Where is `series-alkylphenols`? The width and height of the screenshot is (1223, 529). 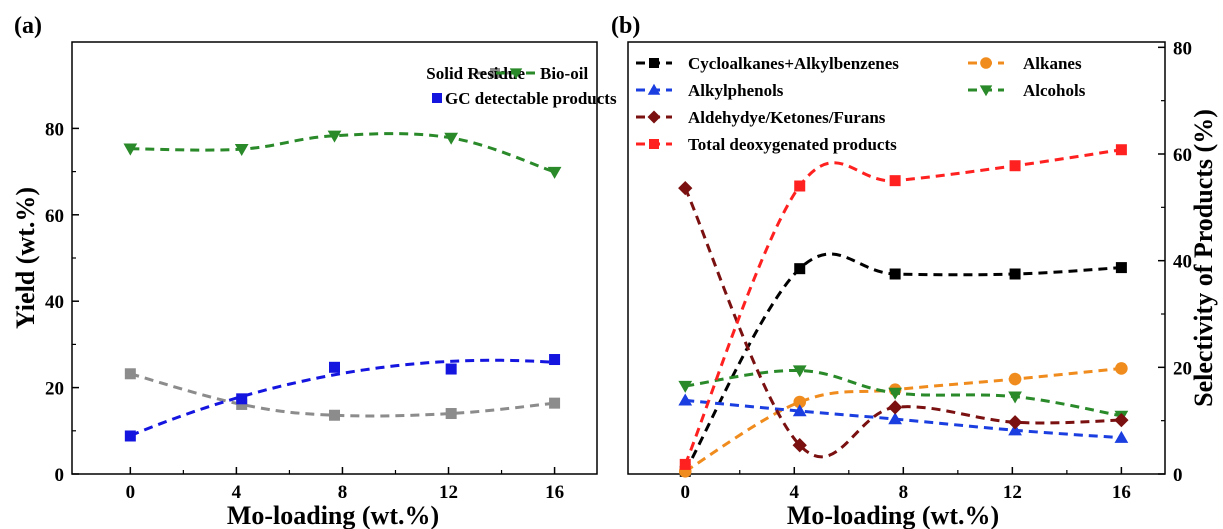 series-alkylphenols is located at coordinates (903, 418).